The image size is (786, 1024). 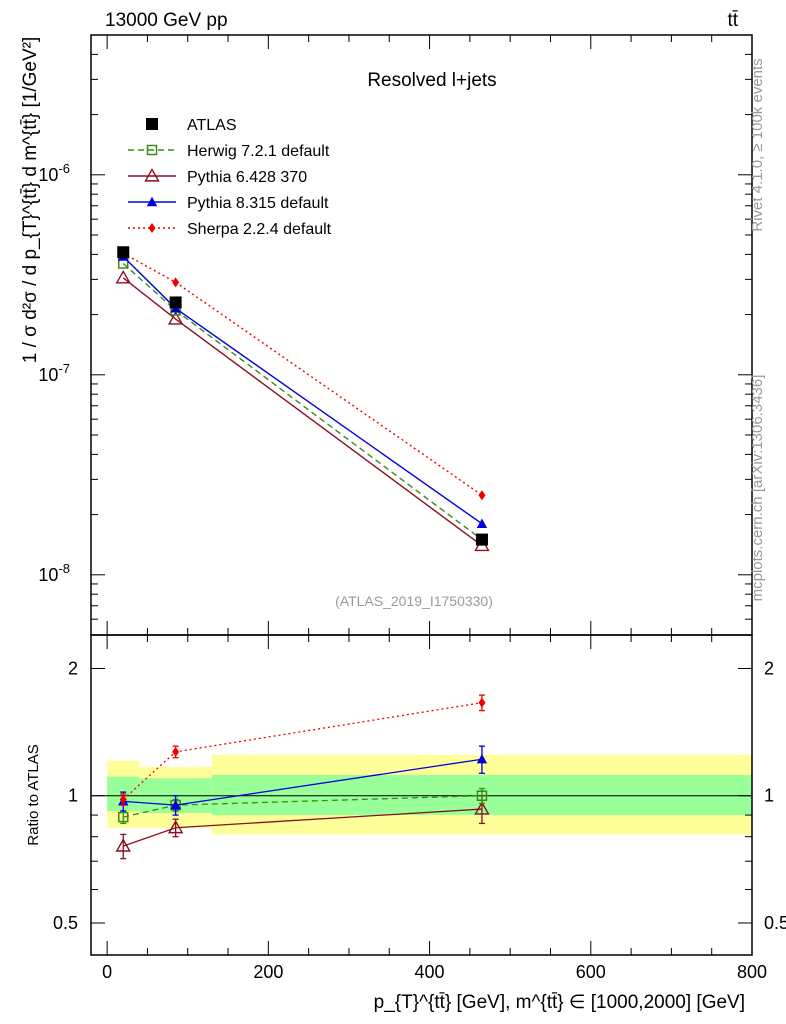 I want to click on legend-marker-Herwig, so click(x=152, y=150).